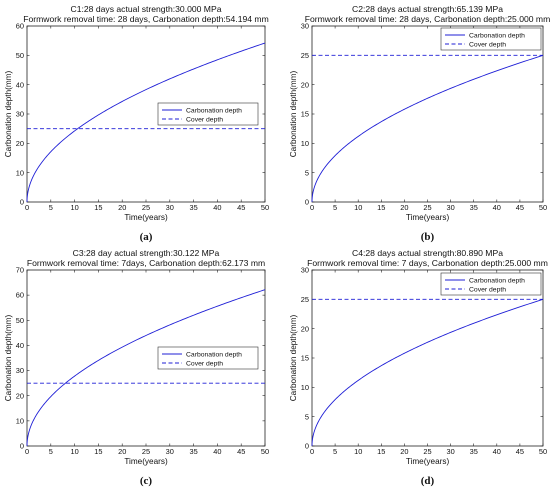  Describe the element at coordinates (307, 416) in the screenshot. I see `y-tick-label: 5` at that location.